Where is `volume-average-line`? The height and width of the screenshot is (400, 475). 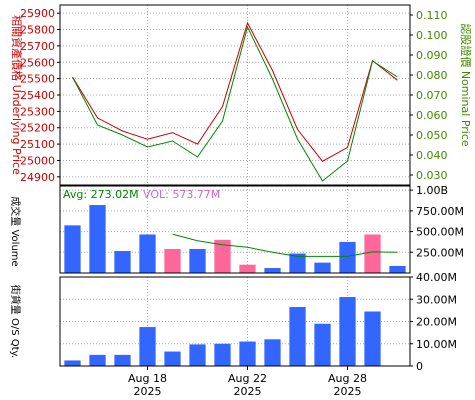
volume-average-line is located at coordinates (285, 245).